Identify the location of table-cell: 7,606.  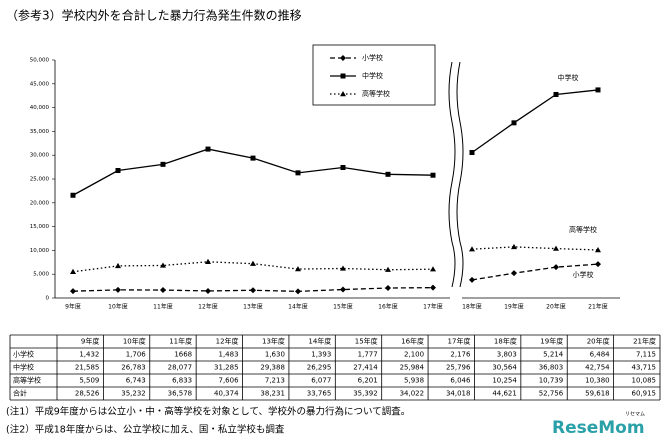
(228, 381).